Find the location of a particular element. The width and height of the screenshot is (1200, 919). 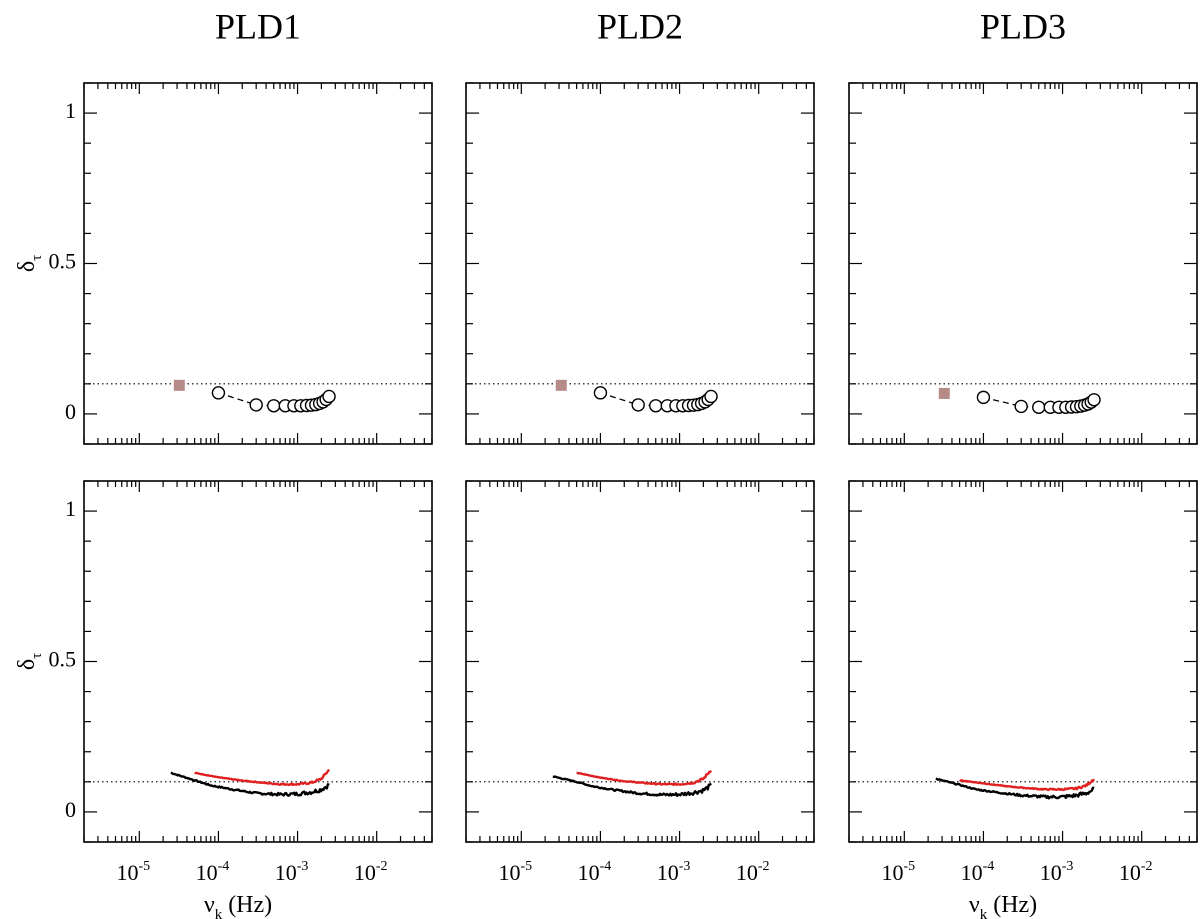

panel-bottom-right: 10⁻⁵ 10⁻⁴ 10⁻³ 10⁻² νk (Hz) is located at coordinates (1023, 699).